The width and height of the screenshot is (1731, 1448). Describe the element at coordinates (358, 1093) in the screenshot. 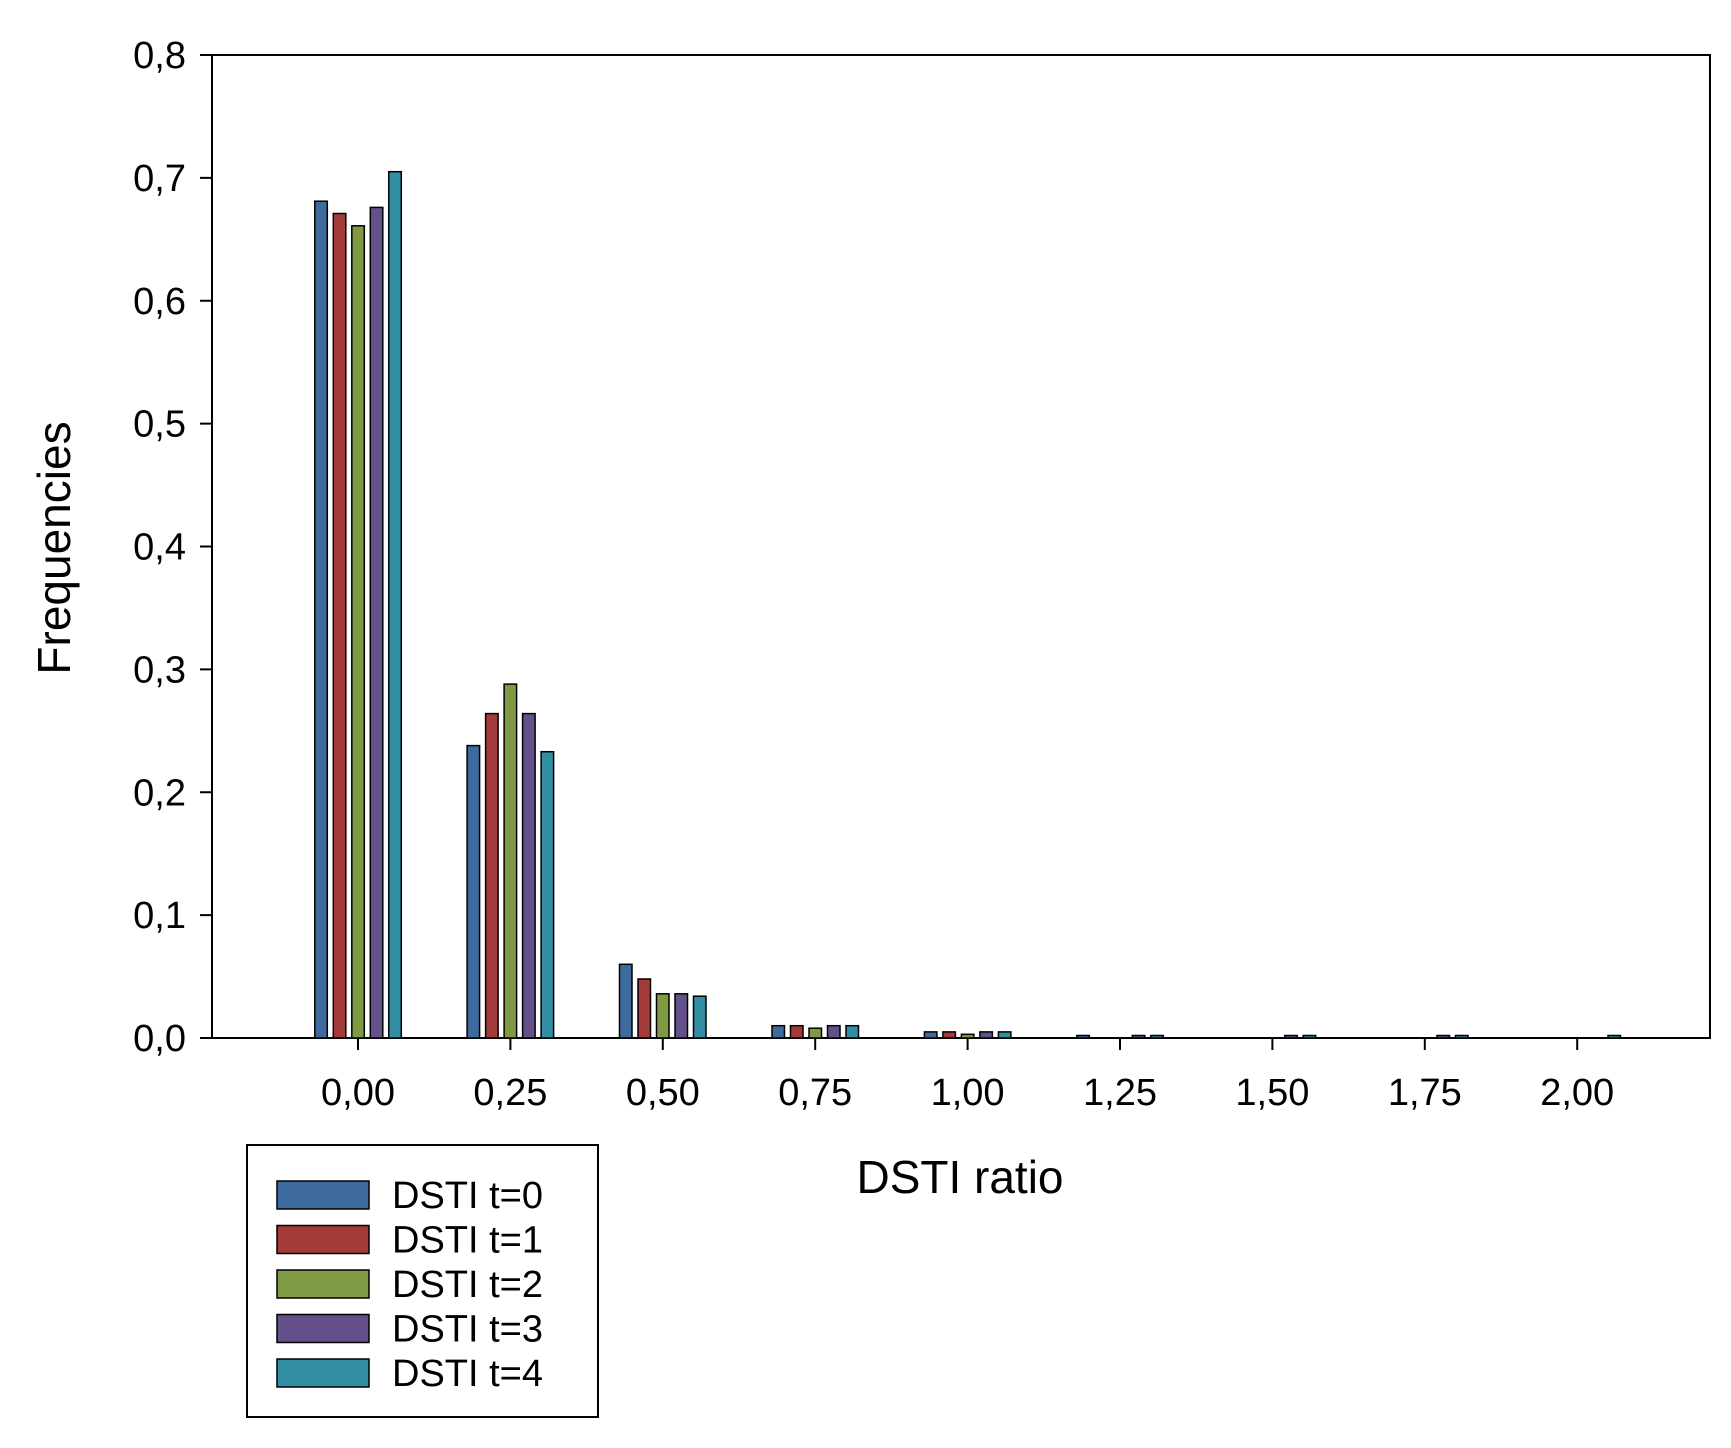

I see `x-tick-label: 0,00` at that location.